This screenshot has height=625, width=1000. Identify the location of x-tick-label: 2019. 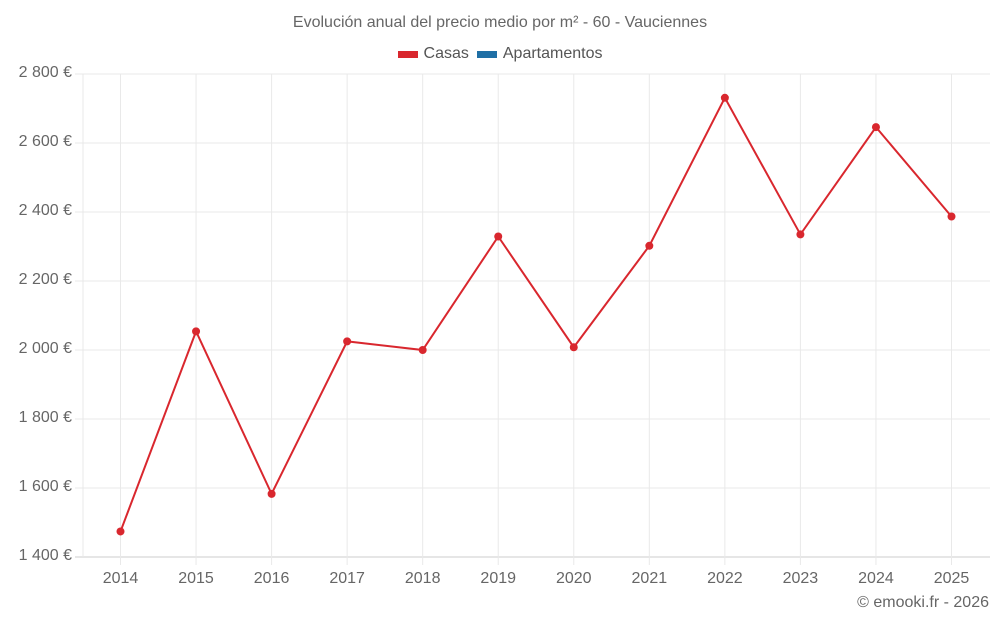
(498, 578).